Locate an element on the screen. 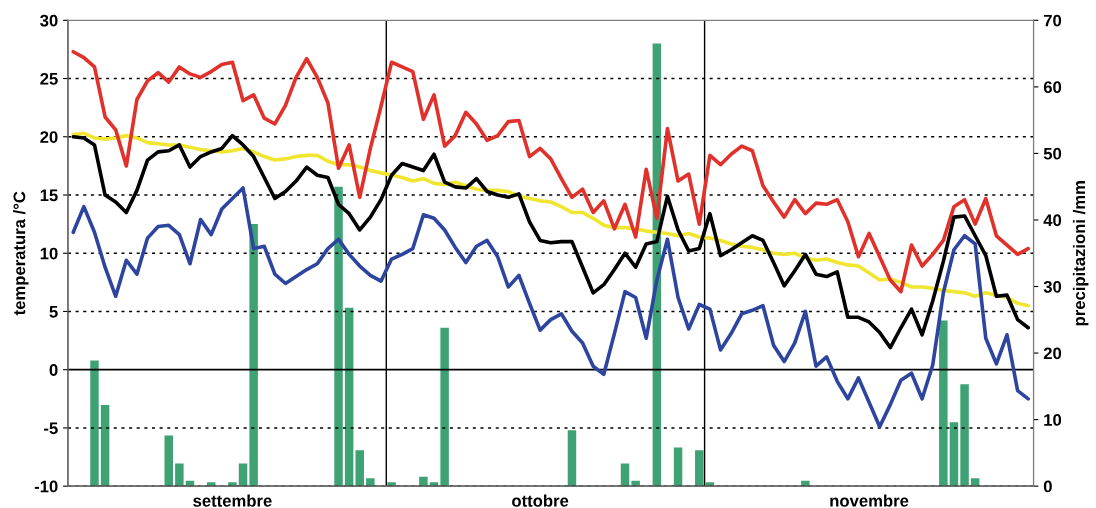  y2-tick-label: 30 is located at coordinates (1052, 286).